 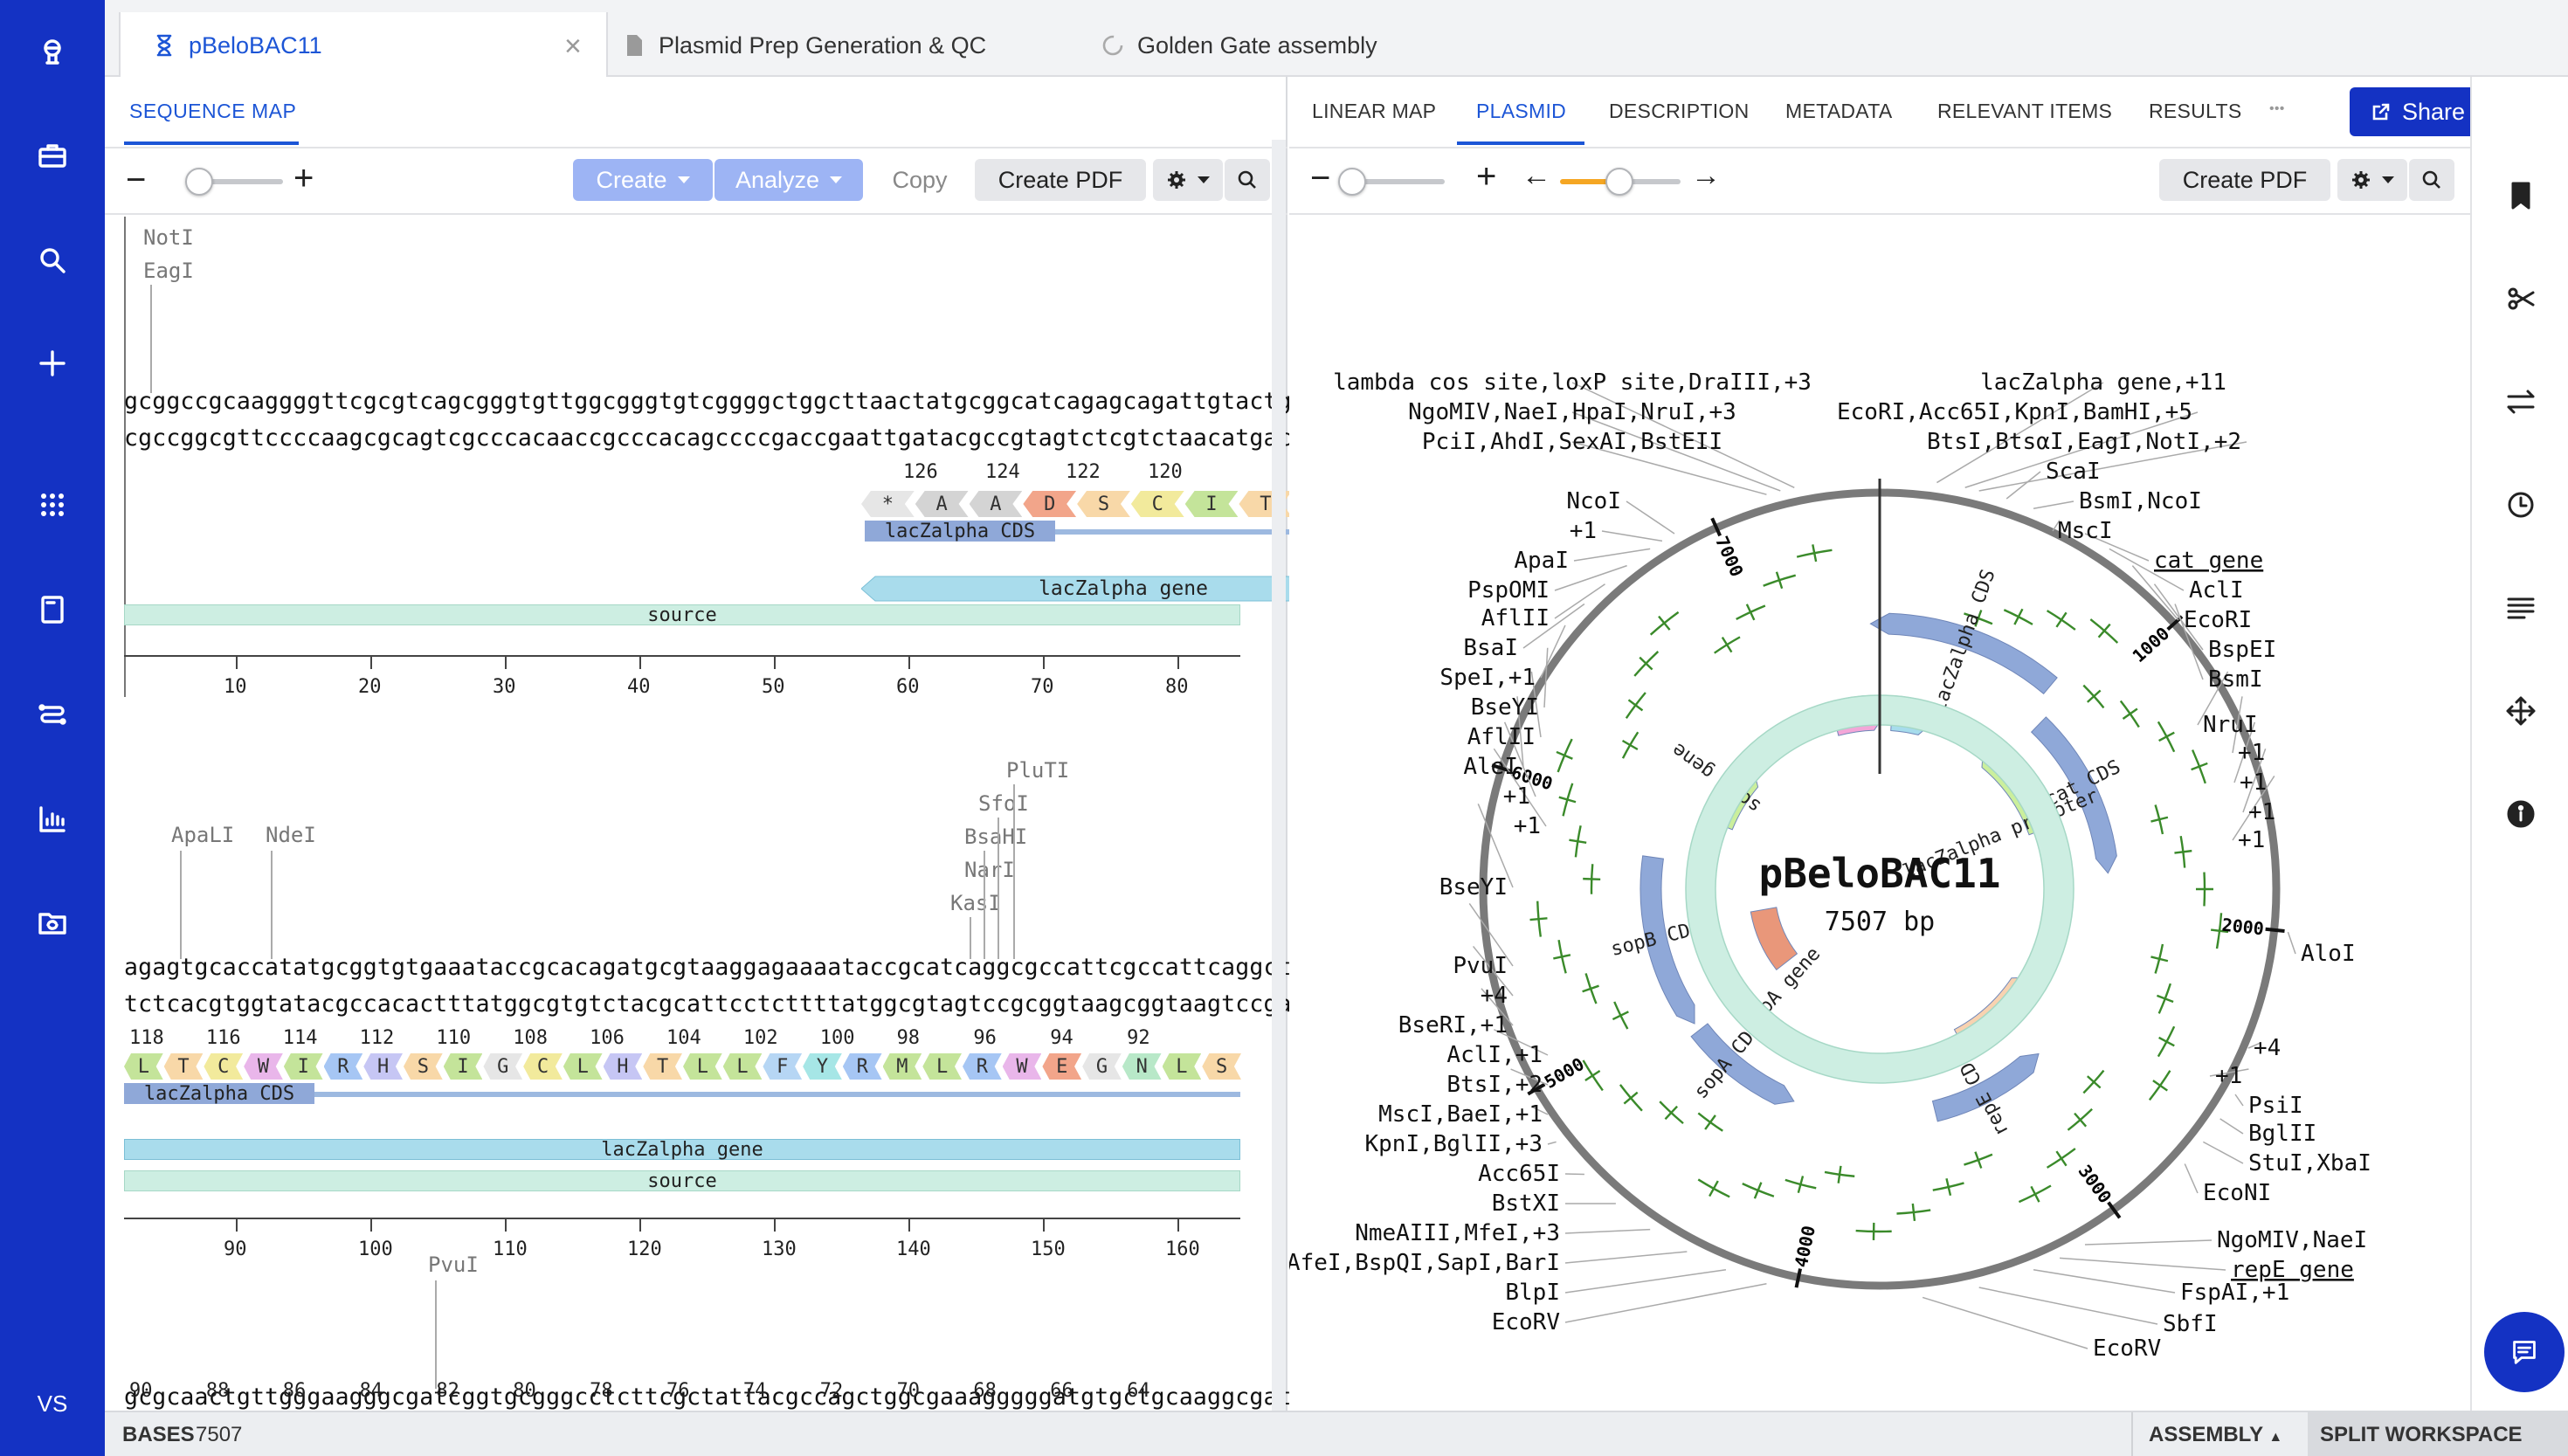 I want to click on tab-plasmid: PLASMID, so click(x=1521, y=111).